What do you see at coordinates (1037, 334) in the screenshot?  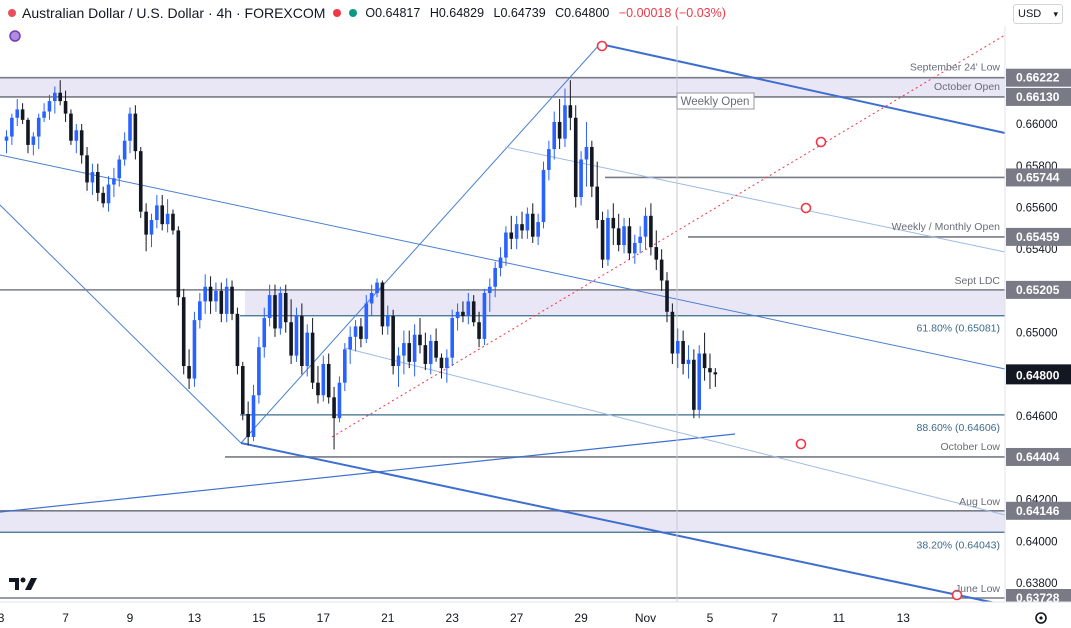 I see `price-tick-label: 0.65000` at bounding box center [1037, 334].